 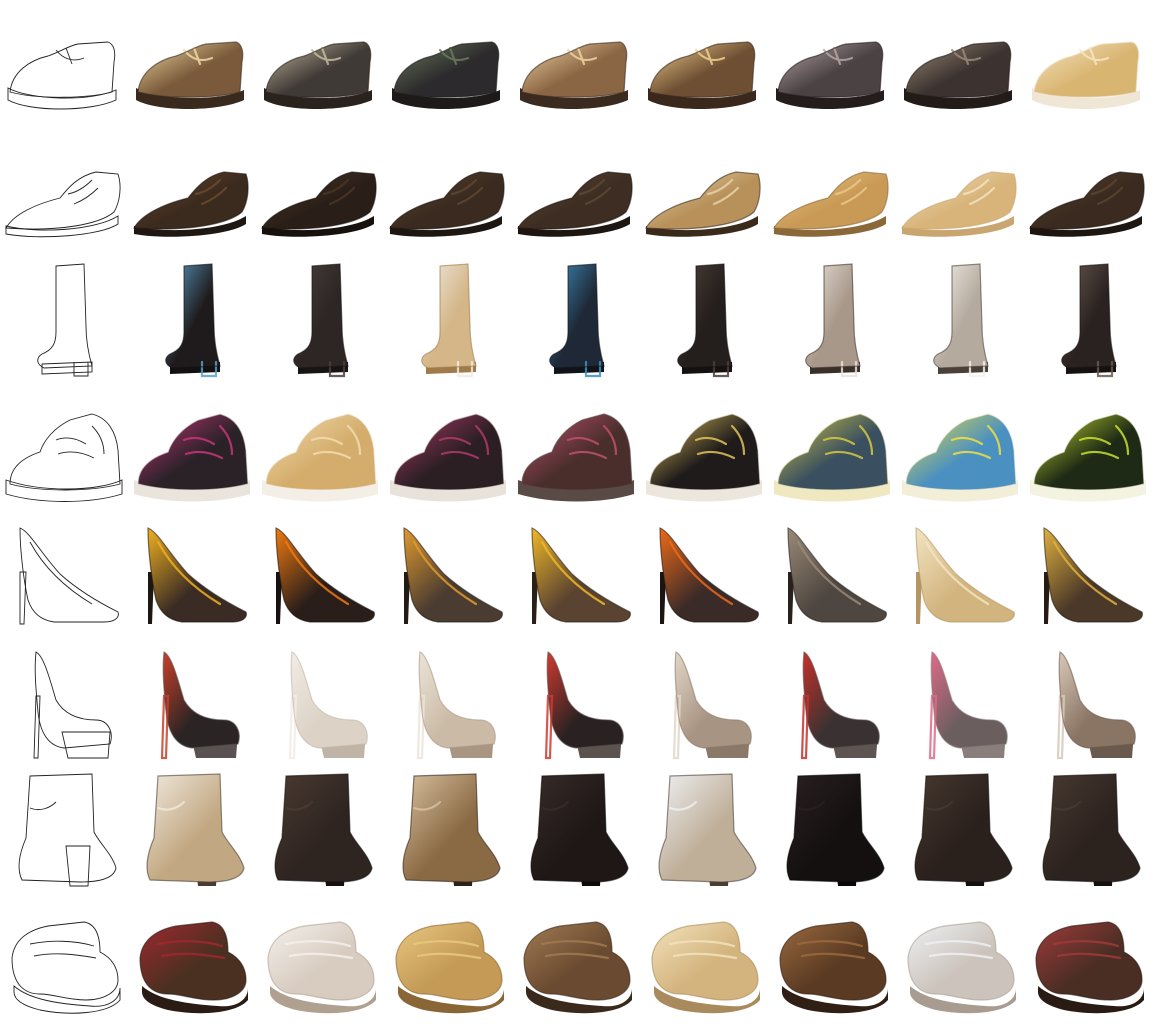 What do you see at coordinates (64, 320) in the screenshot?
I see `edge-sketch-tall-boot` at bounding box center [64, 320].